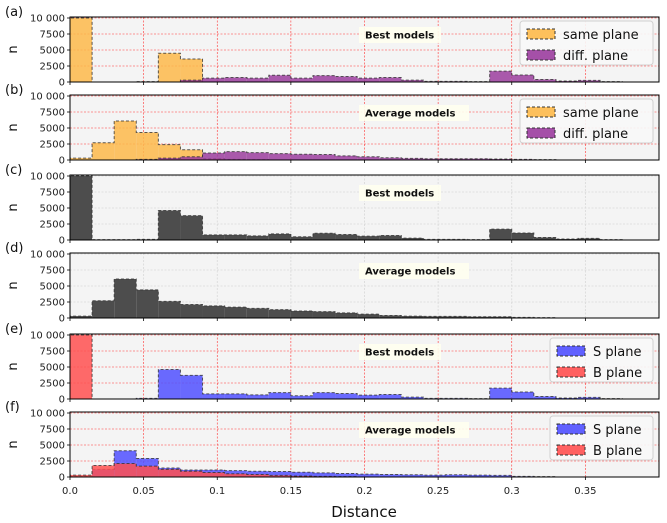  What do you see at coordinates (12, 407) in the screenshot?
I see `panel-label: (f)` at bounding box center [12, 407].